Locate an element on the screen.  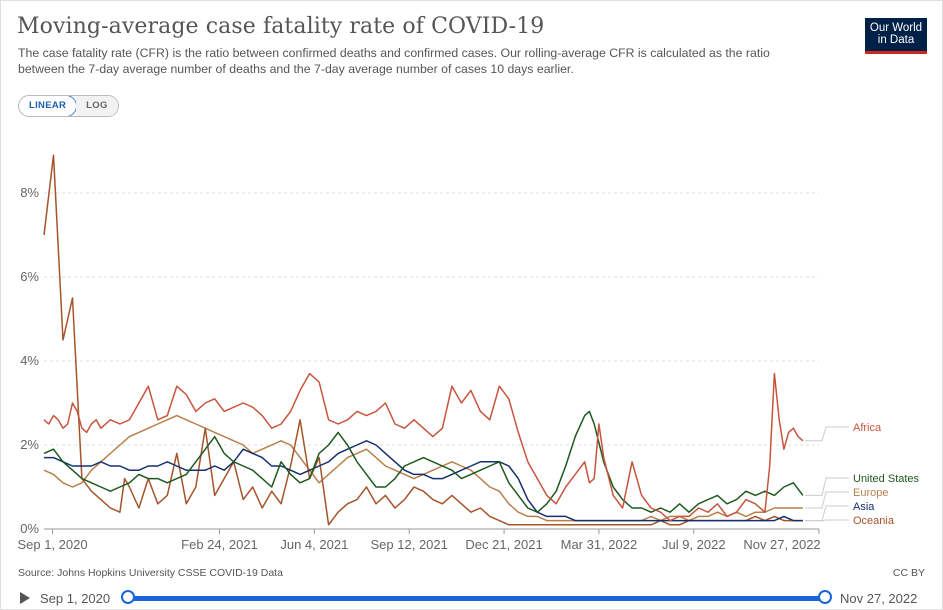
series-line-europe is located at coordinates (423, 468).